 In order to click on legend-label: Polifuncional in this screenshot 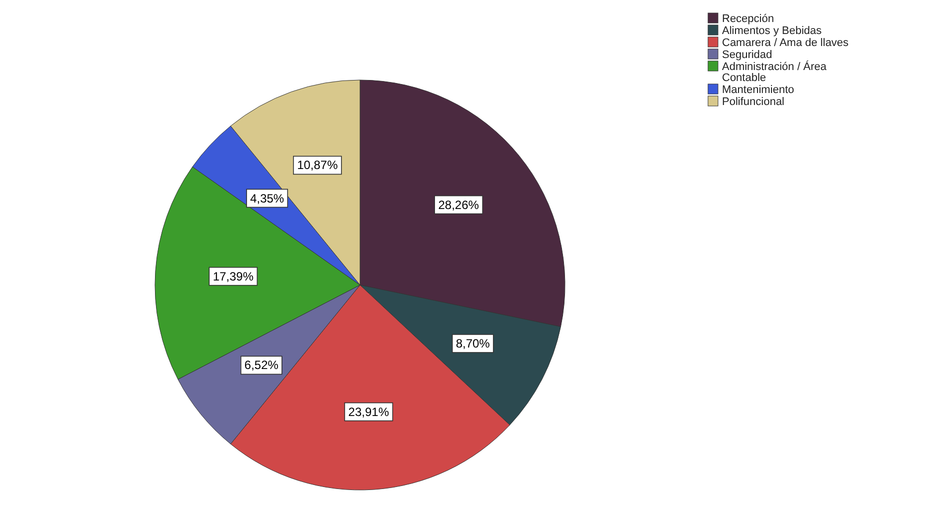, I will do `click(753, 102)`.